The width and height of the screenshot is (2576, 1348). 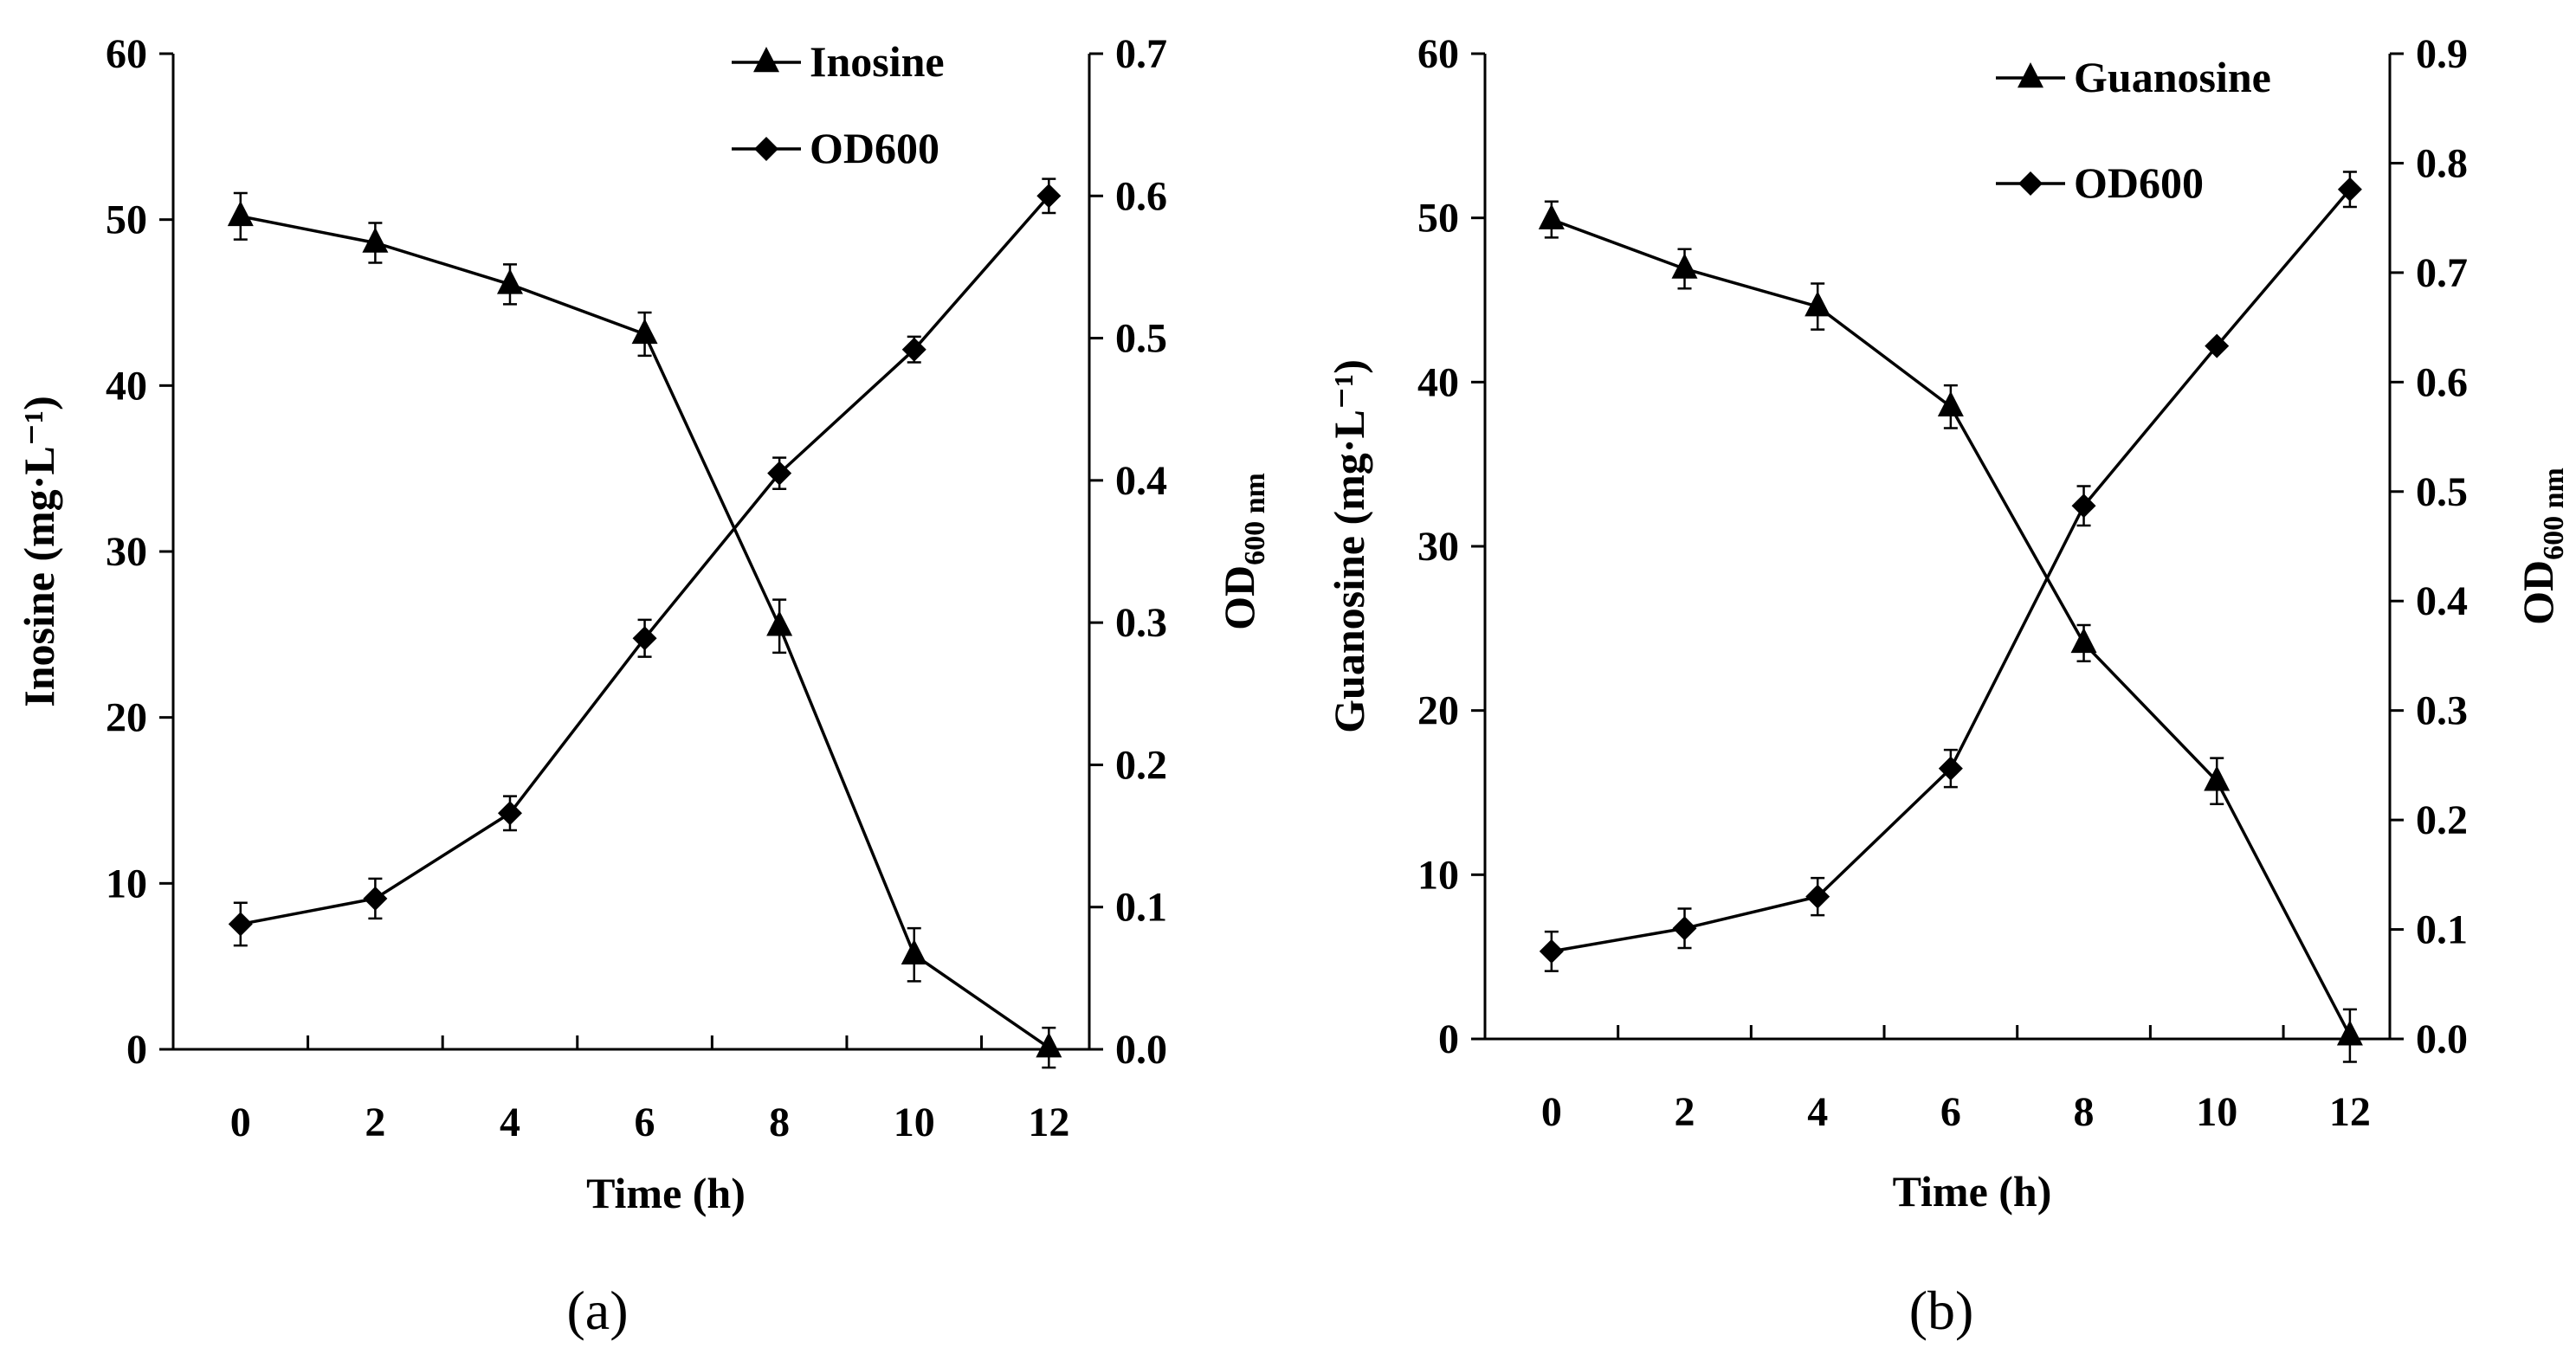 I want to click on y2-tick-label: 0.9, so click(x=2442, y=54).